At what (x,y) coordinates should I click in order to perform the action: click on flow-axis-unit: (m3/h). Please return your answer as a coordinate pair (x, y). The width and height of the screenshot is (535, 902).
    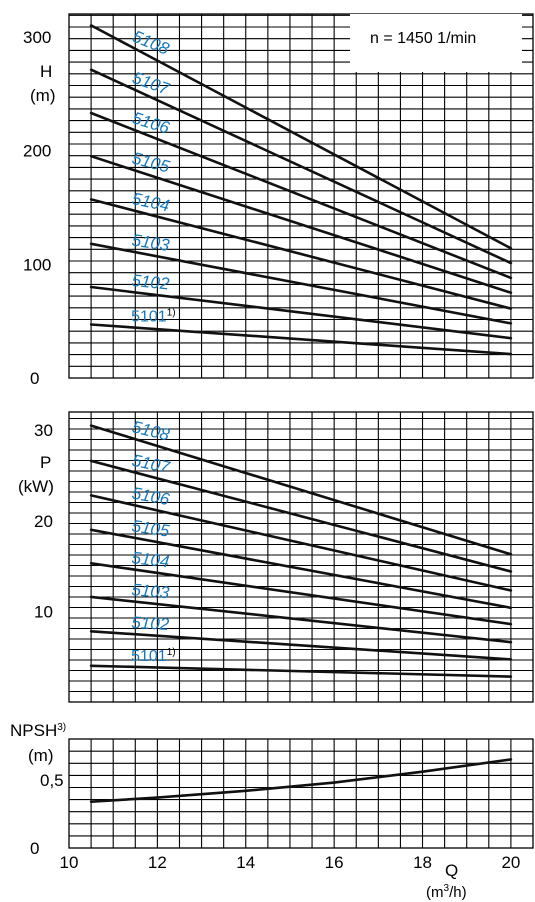
    Looking at the image, I should click on (446, 892).